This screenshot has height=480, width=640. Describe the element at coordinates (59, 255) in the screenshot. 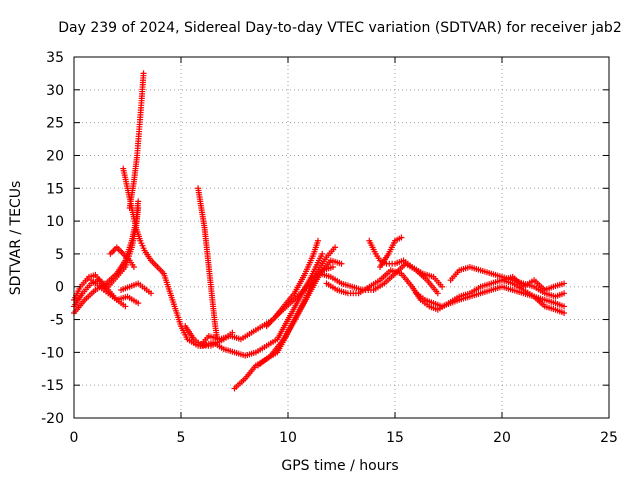

I see `y-tick-label: 5` at that location.